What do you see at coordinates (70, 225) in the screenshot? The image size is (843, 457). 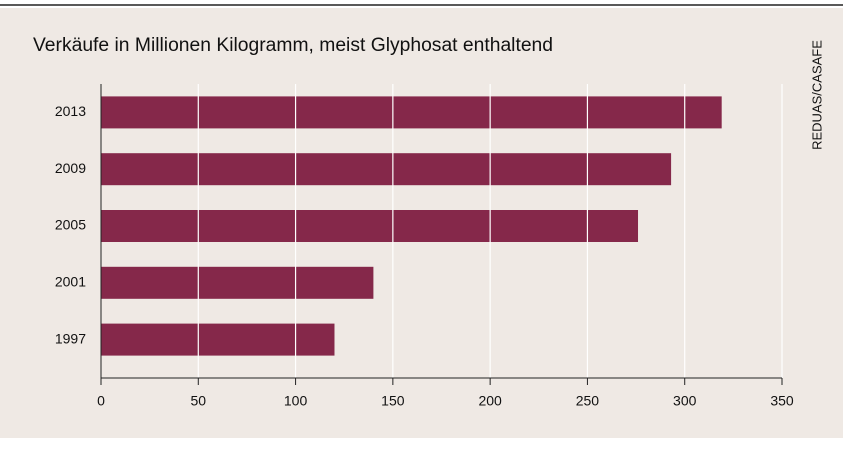 I see `y-tick-label: 2005` at bounding box center [70, 225].